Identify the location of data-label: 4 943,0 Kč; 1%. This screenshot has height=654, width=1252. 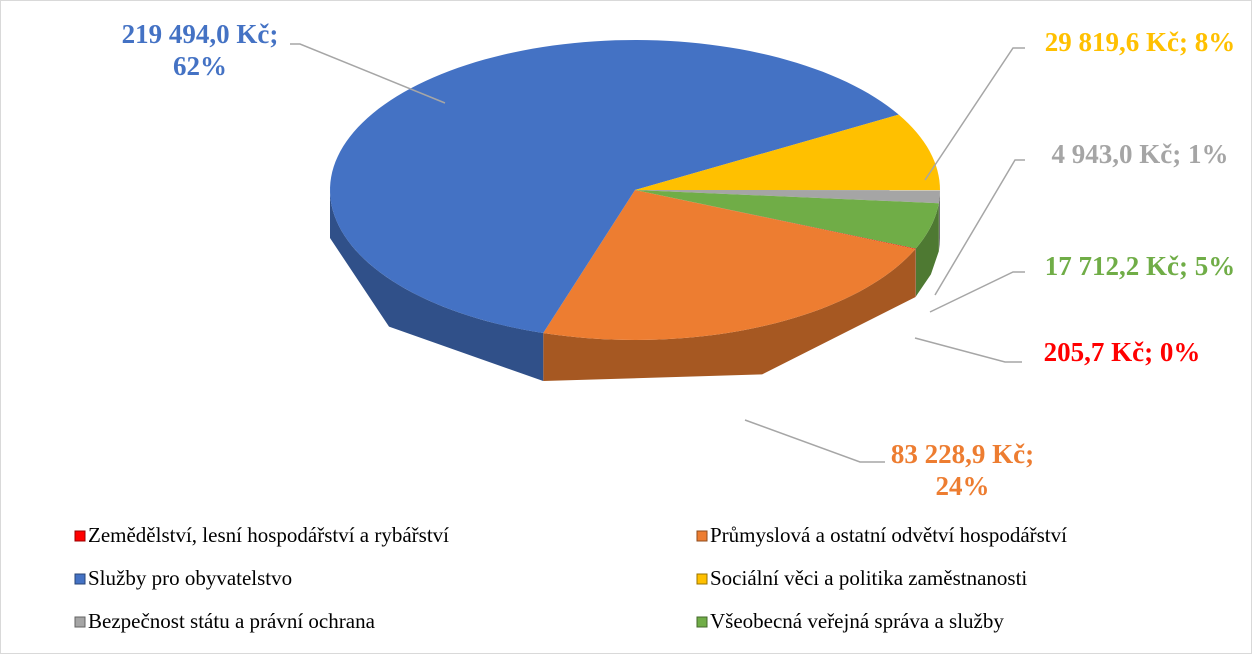
(1140, 154).